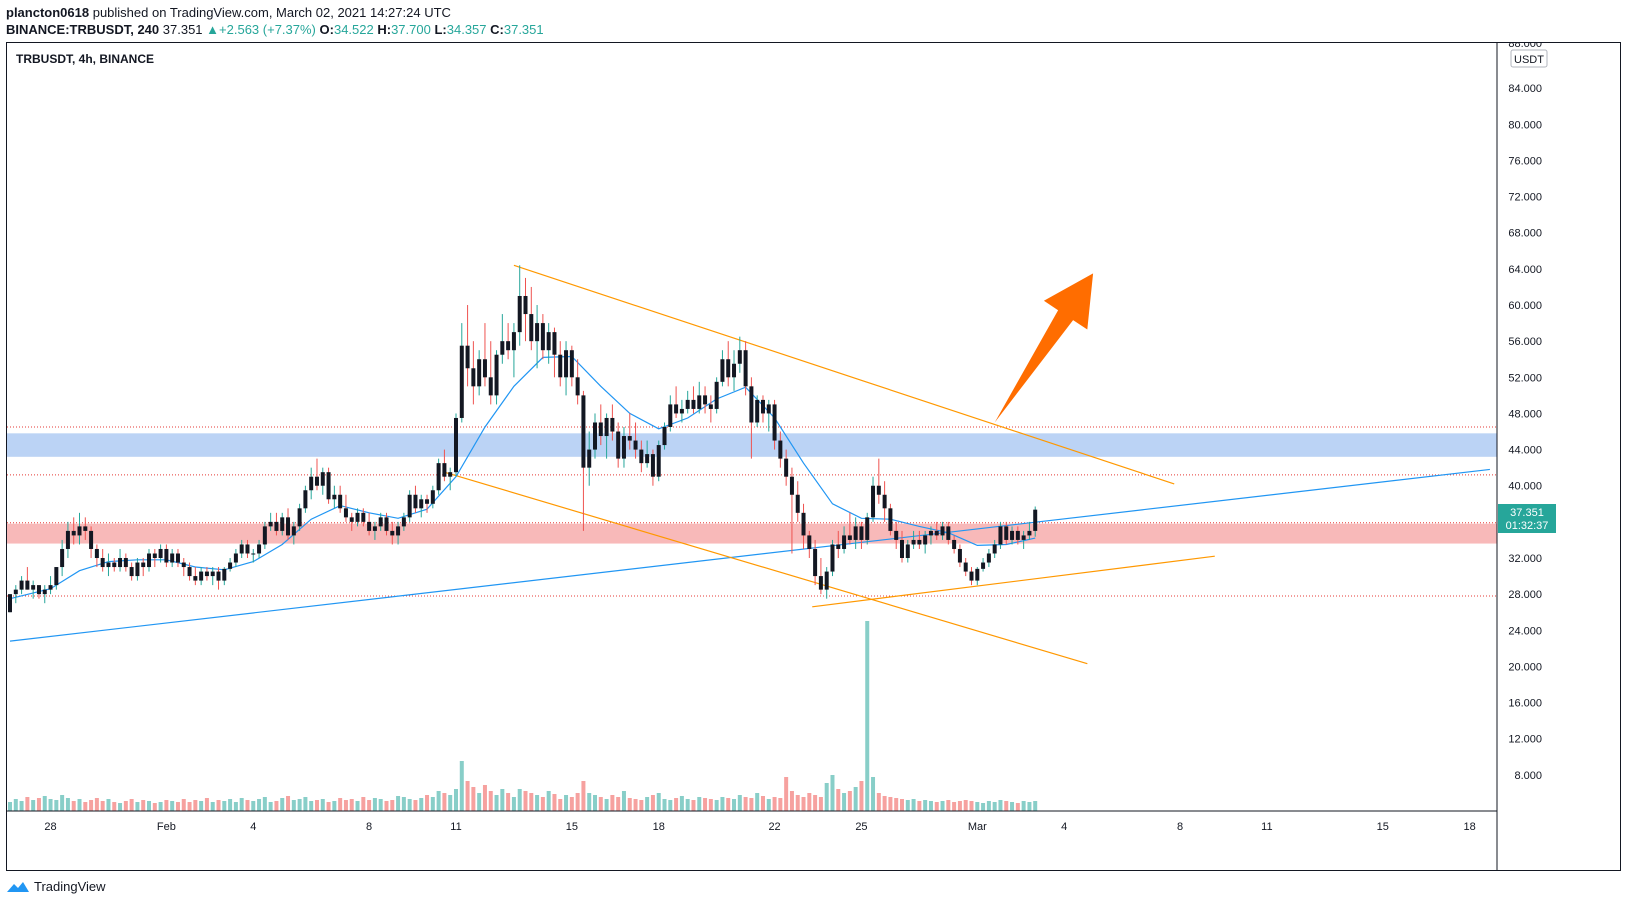 Image resolution: width=1627 pixels, height=907 pixels. What do you see at coordinates (83, 29) in the screenshot?
I see `symbol-label: BINANCE:TRBUSDT, 240` at bounding box center [83, 29].